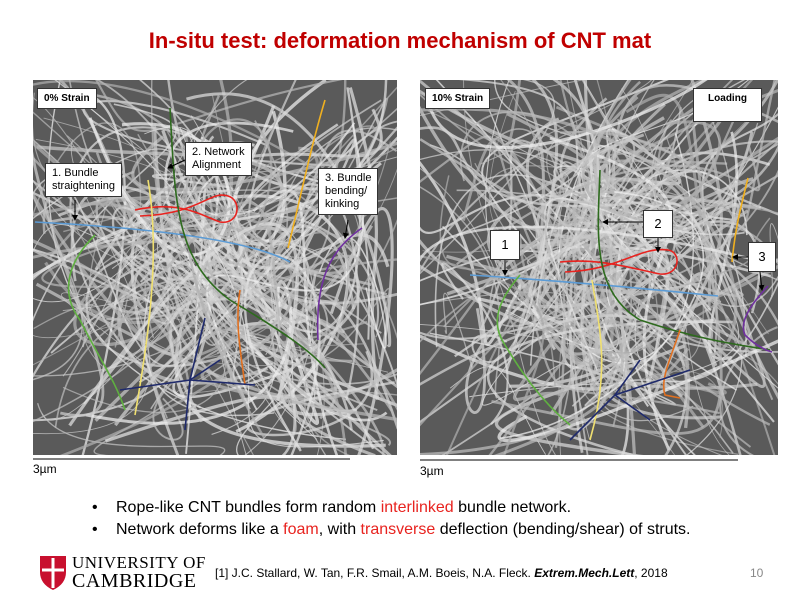 This screenshot has height=600, width=800. Describe the element at coordinates (398, 529) in the screenshot. I see `text-segment: transverse` at that location.